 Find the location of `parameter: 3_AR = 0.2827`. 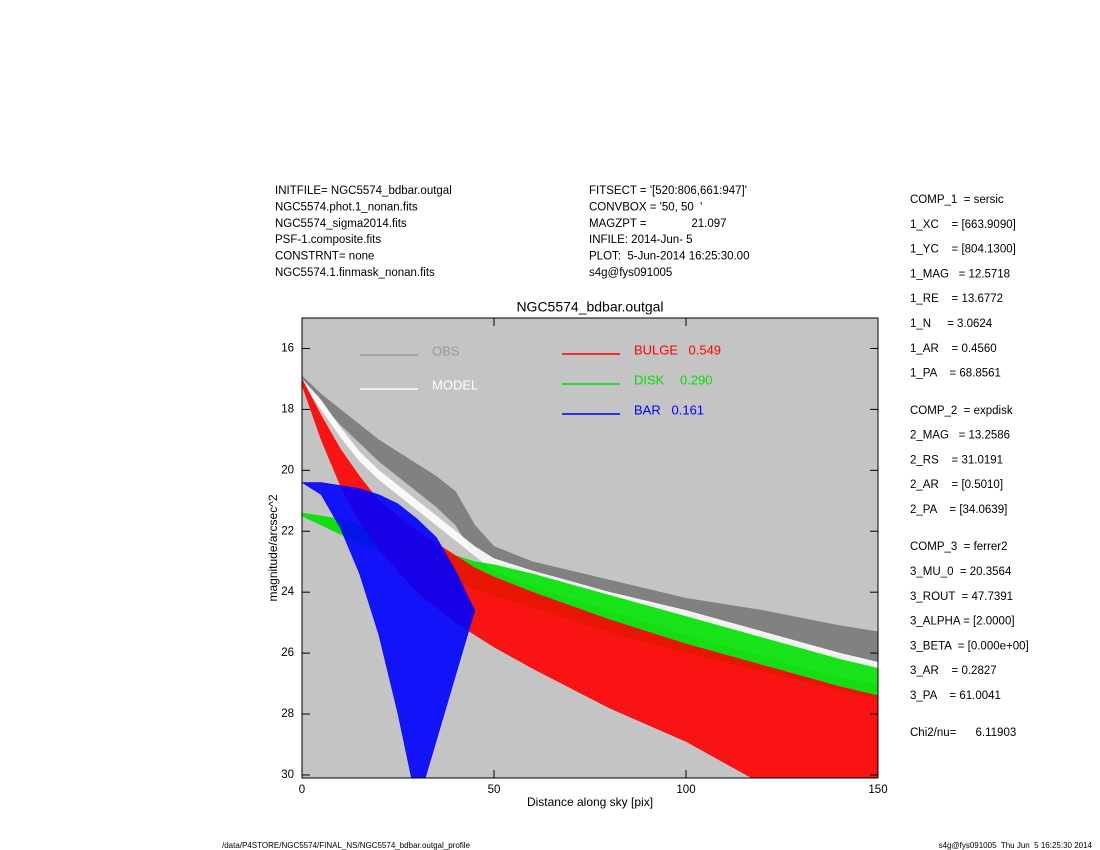

parameter: 3_AR = 0.2827 is located at coordinates (953, 671).